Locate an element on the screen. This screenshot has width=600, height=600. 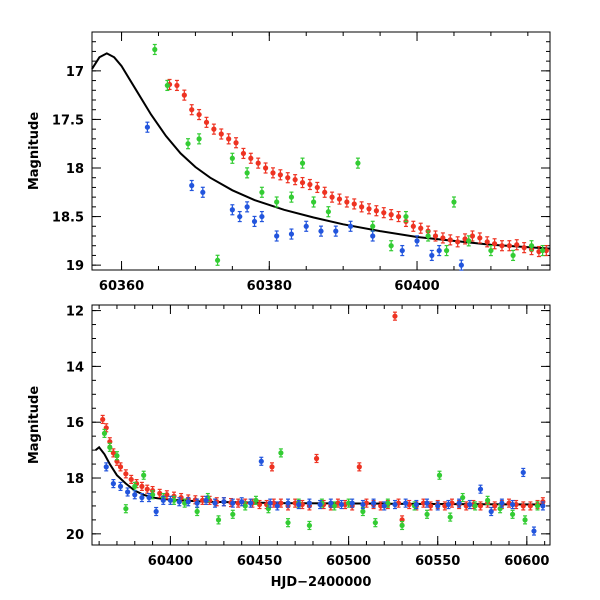
x-tick-label: 60500 is located at coordinates (348, 561).